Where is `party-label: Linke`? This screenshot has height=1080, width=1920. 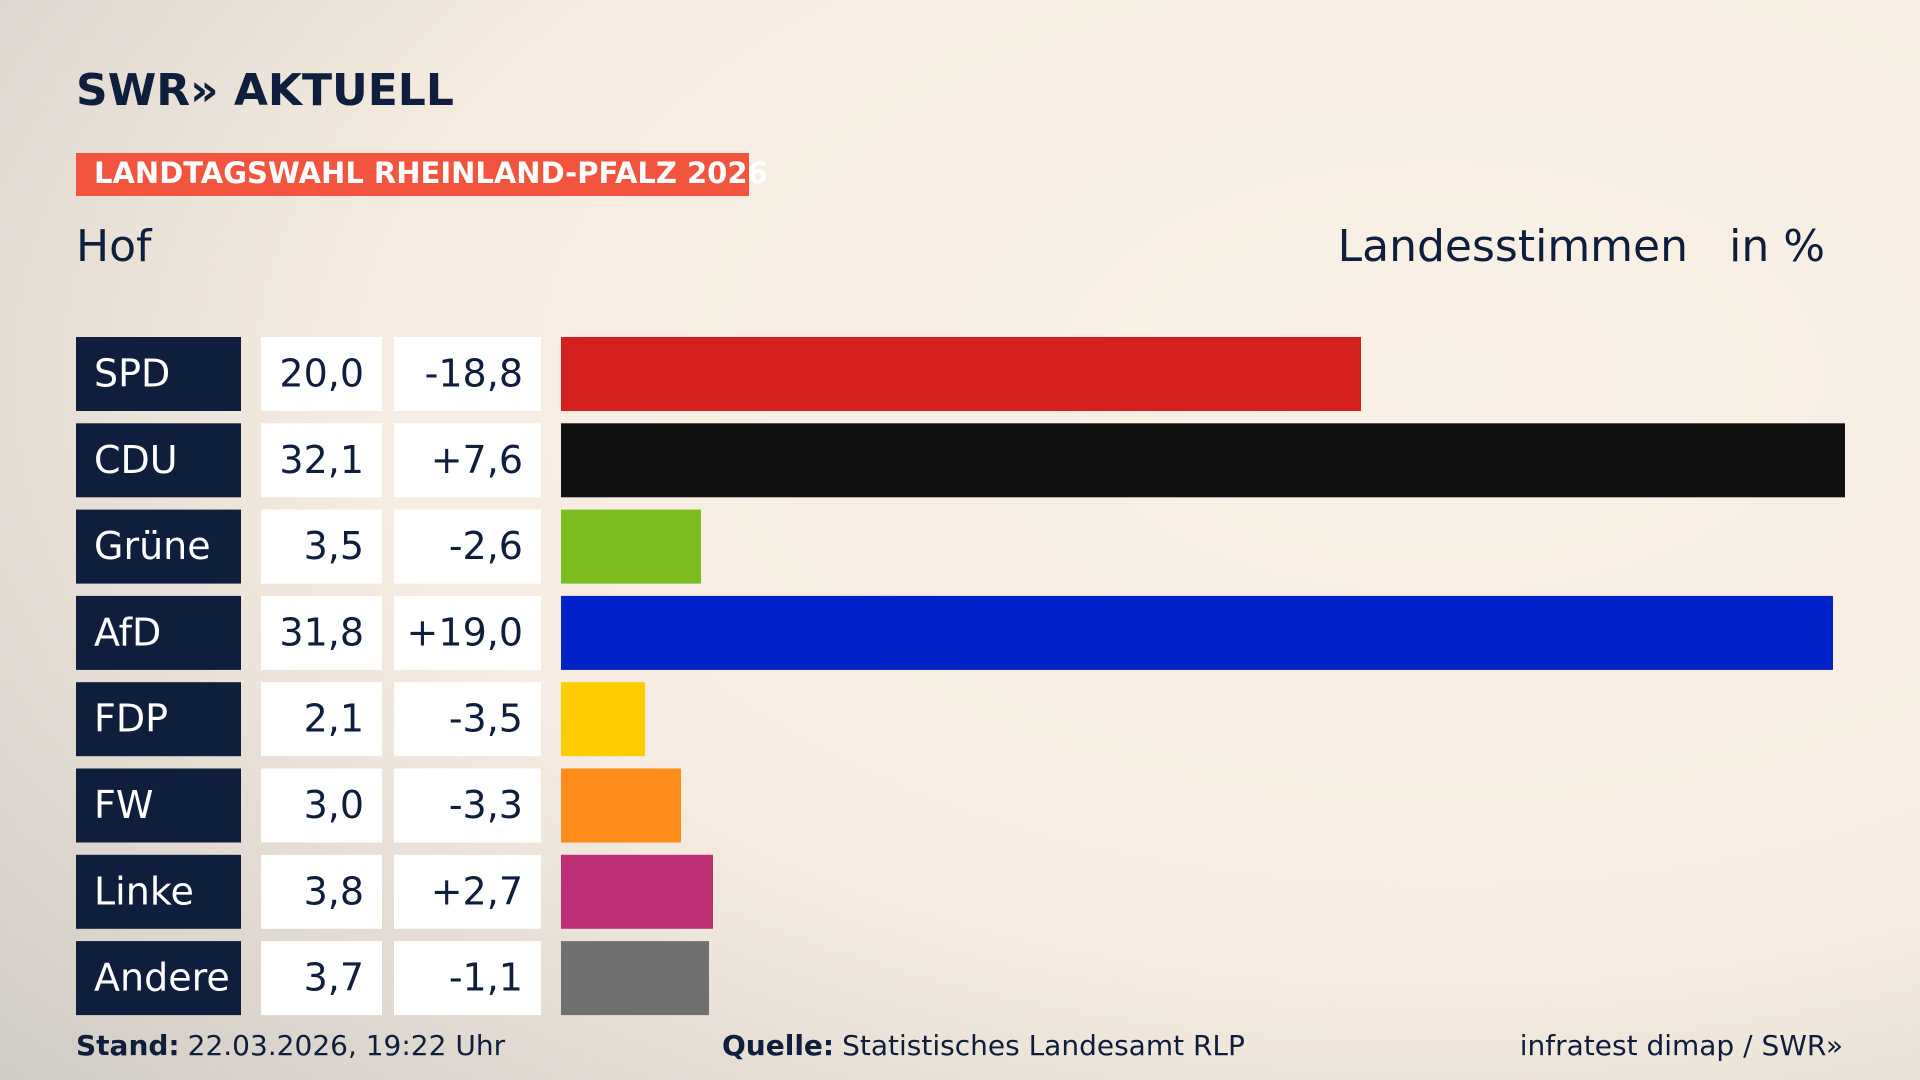
party-label: Linke is located at coordinates (144, 891).